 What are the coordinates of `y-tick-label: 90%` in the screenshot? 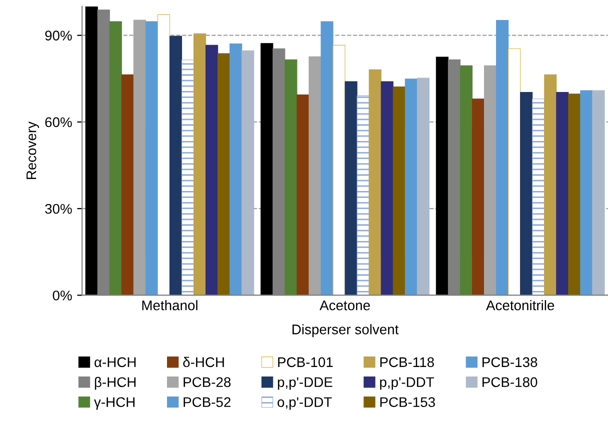 It's located at (58, 35).